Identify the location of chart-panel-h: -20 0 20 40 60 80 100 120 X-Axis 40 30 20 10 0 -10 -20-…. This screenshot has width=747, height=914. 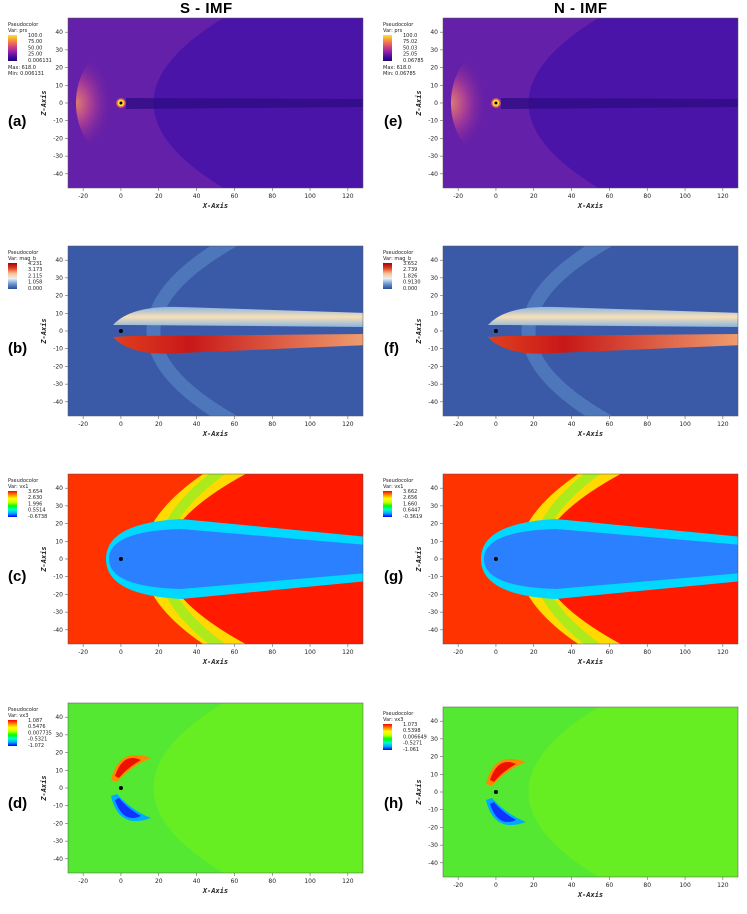
(560, 807).